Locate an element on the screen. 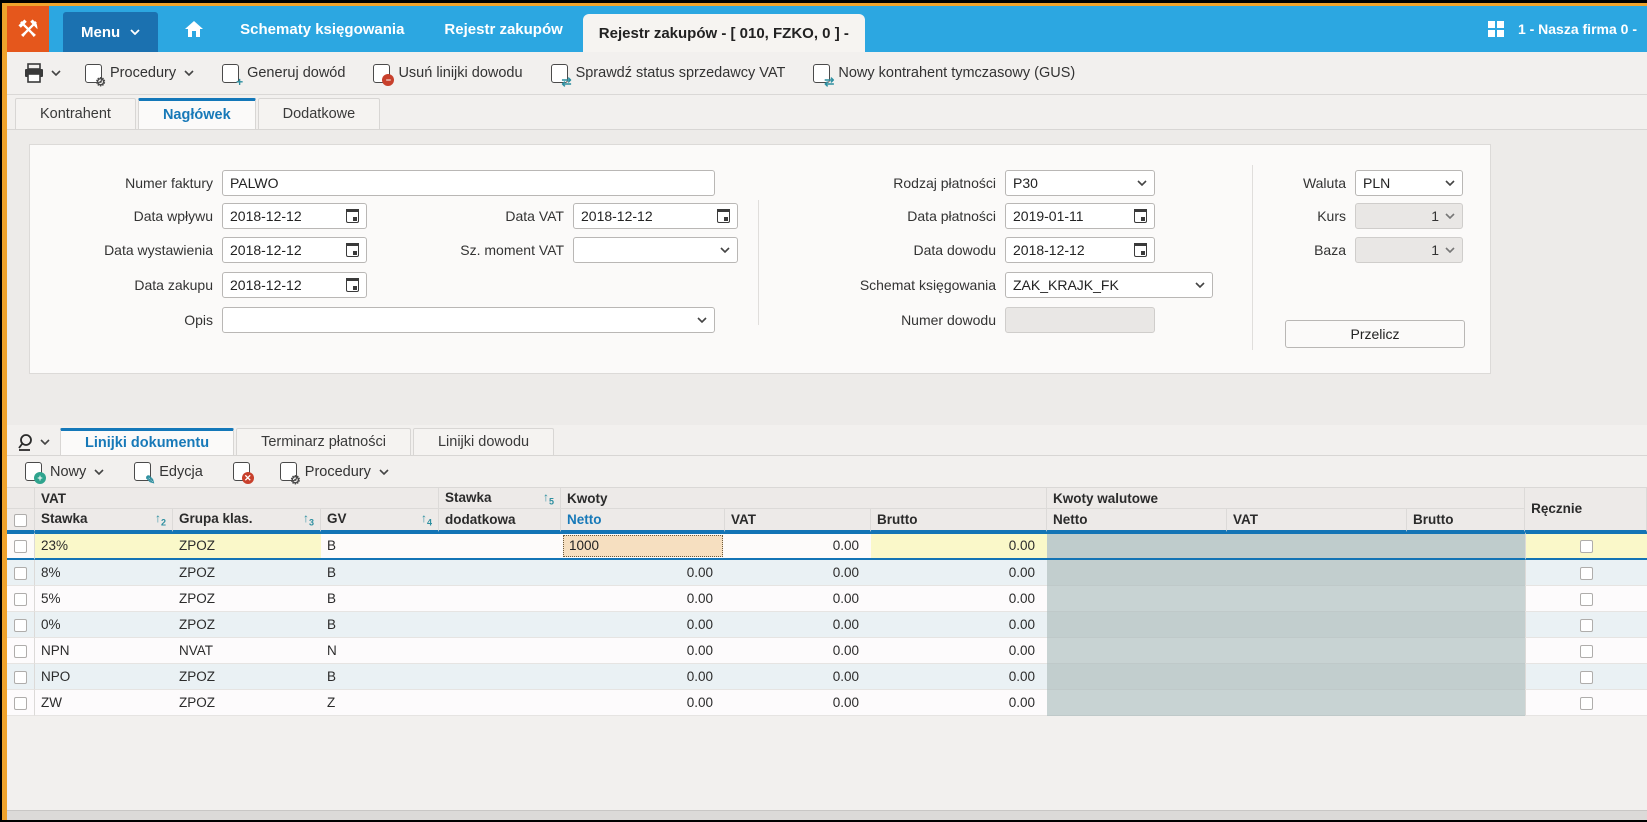 This screenshot has height=822, width=1647. przelicz-button: Przelicz is located at coordinates (1375, 334).